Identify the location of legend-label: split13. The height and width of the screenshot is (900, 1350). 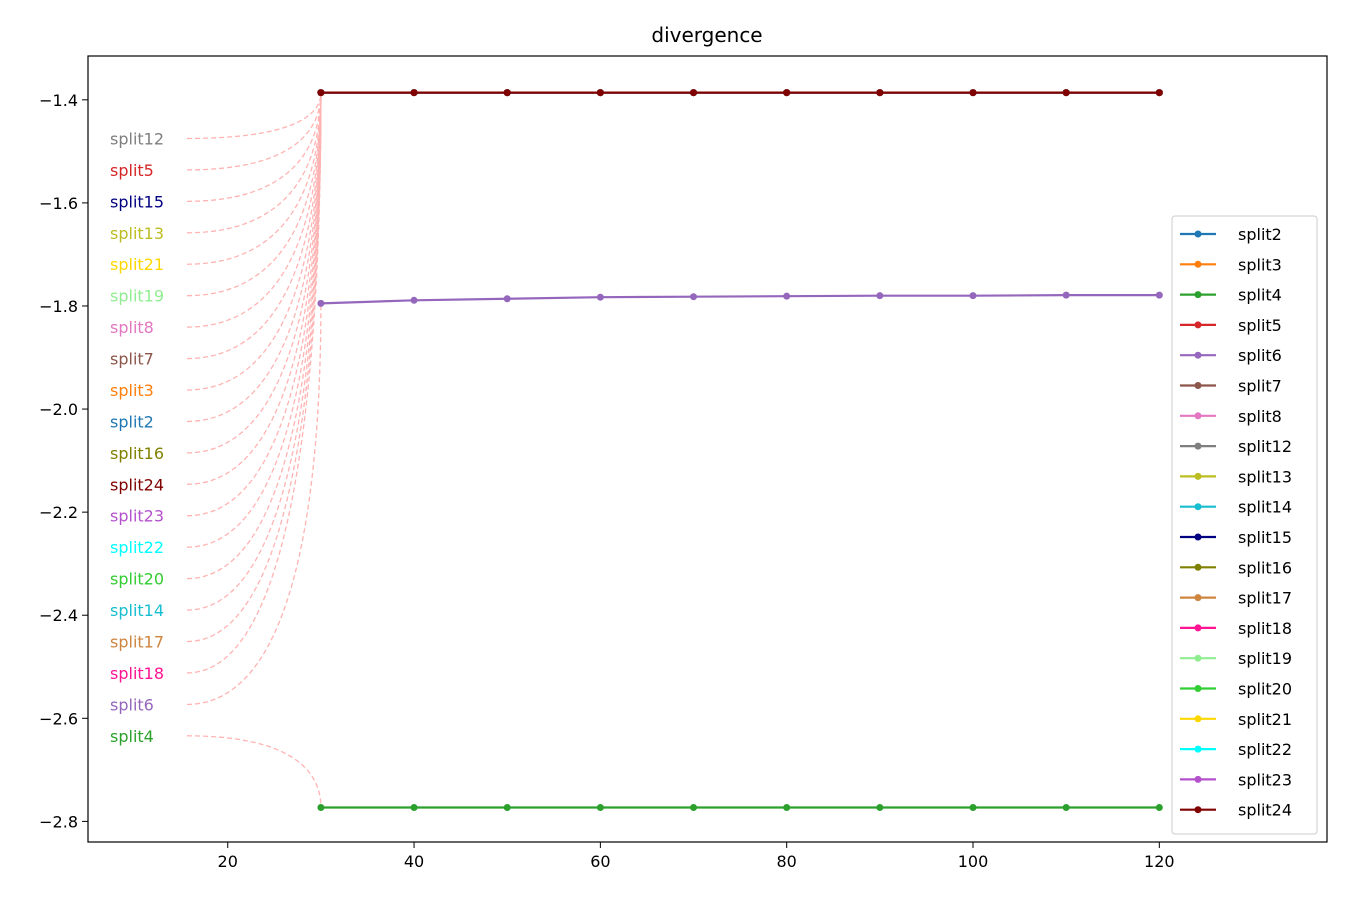
(1265, 476).